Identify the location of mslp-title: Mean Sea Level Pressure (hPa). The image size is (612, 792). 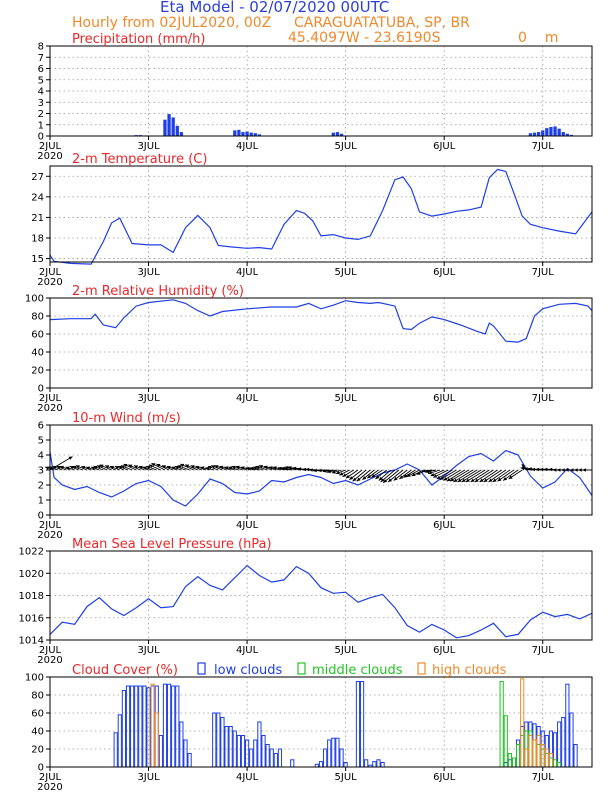
(172, 544).